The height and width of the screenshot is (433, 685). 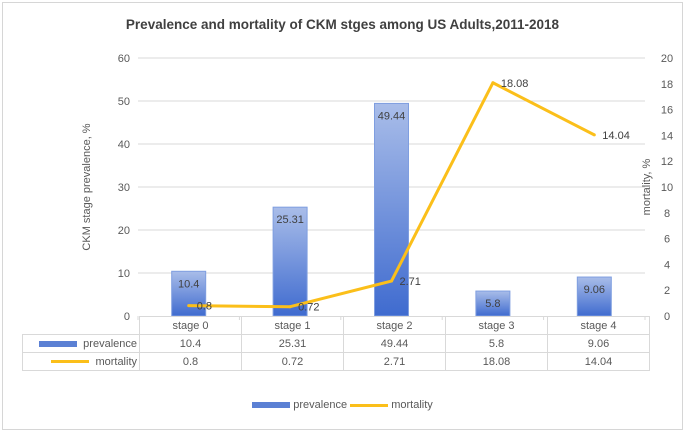 What do you see at coordinates (124, 59) in the screenshot?
I see `y-tick-label: 60` at bounding box center [124, 59].